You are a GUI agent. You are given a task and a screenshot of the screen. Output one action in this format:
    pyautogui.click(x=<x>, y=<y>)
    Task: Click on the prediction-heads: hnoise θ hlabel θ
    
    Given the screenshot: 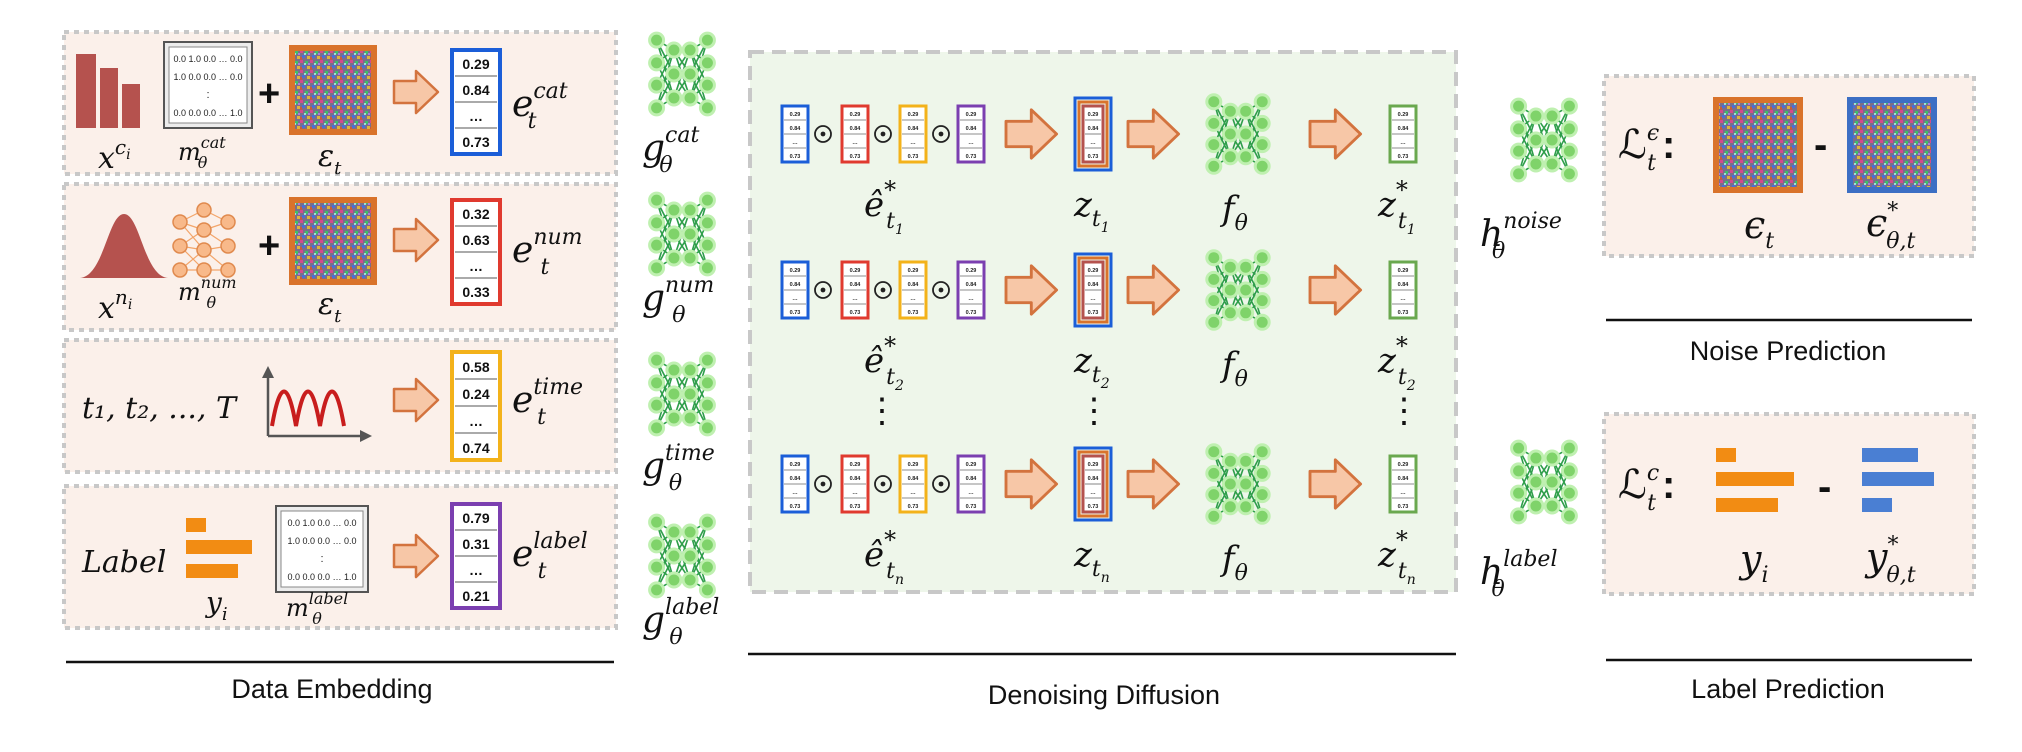 What is the action you would take?
    pyautogui.click(x=1529, y=349)
    